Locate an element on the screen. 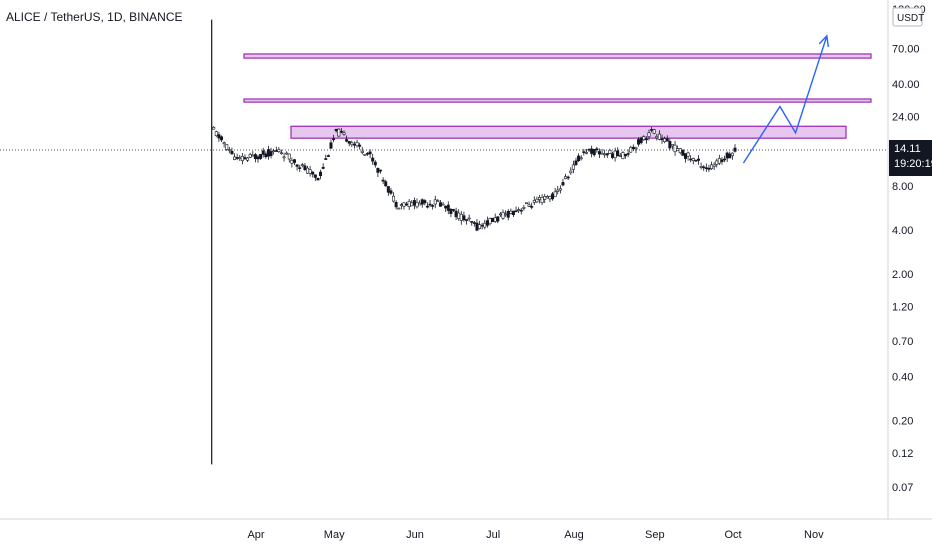 This screenshot has width=932, height=550. unit-box is located at coordinates (907, 17).